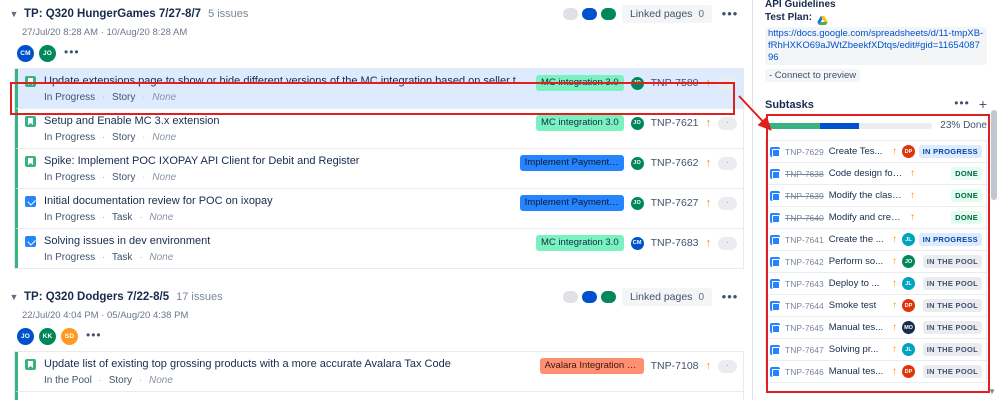 Image resolution: width=999 pixels, height=400 pixels. Describe the element at coordinates (674, 123) in the screenshot. I see `issue-key: TNP-7621` at that location.